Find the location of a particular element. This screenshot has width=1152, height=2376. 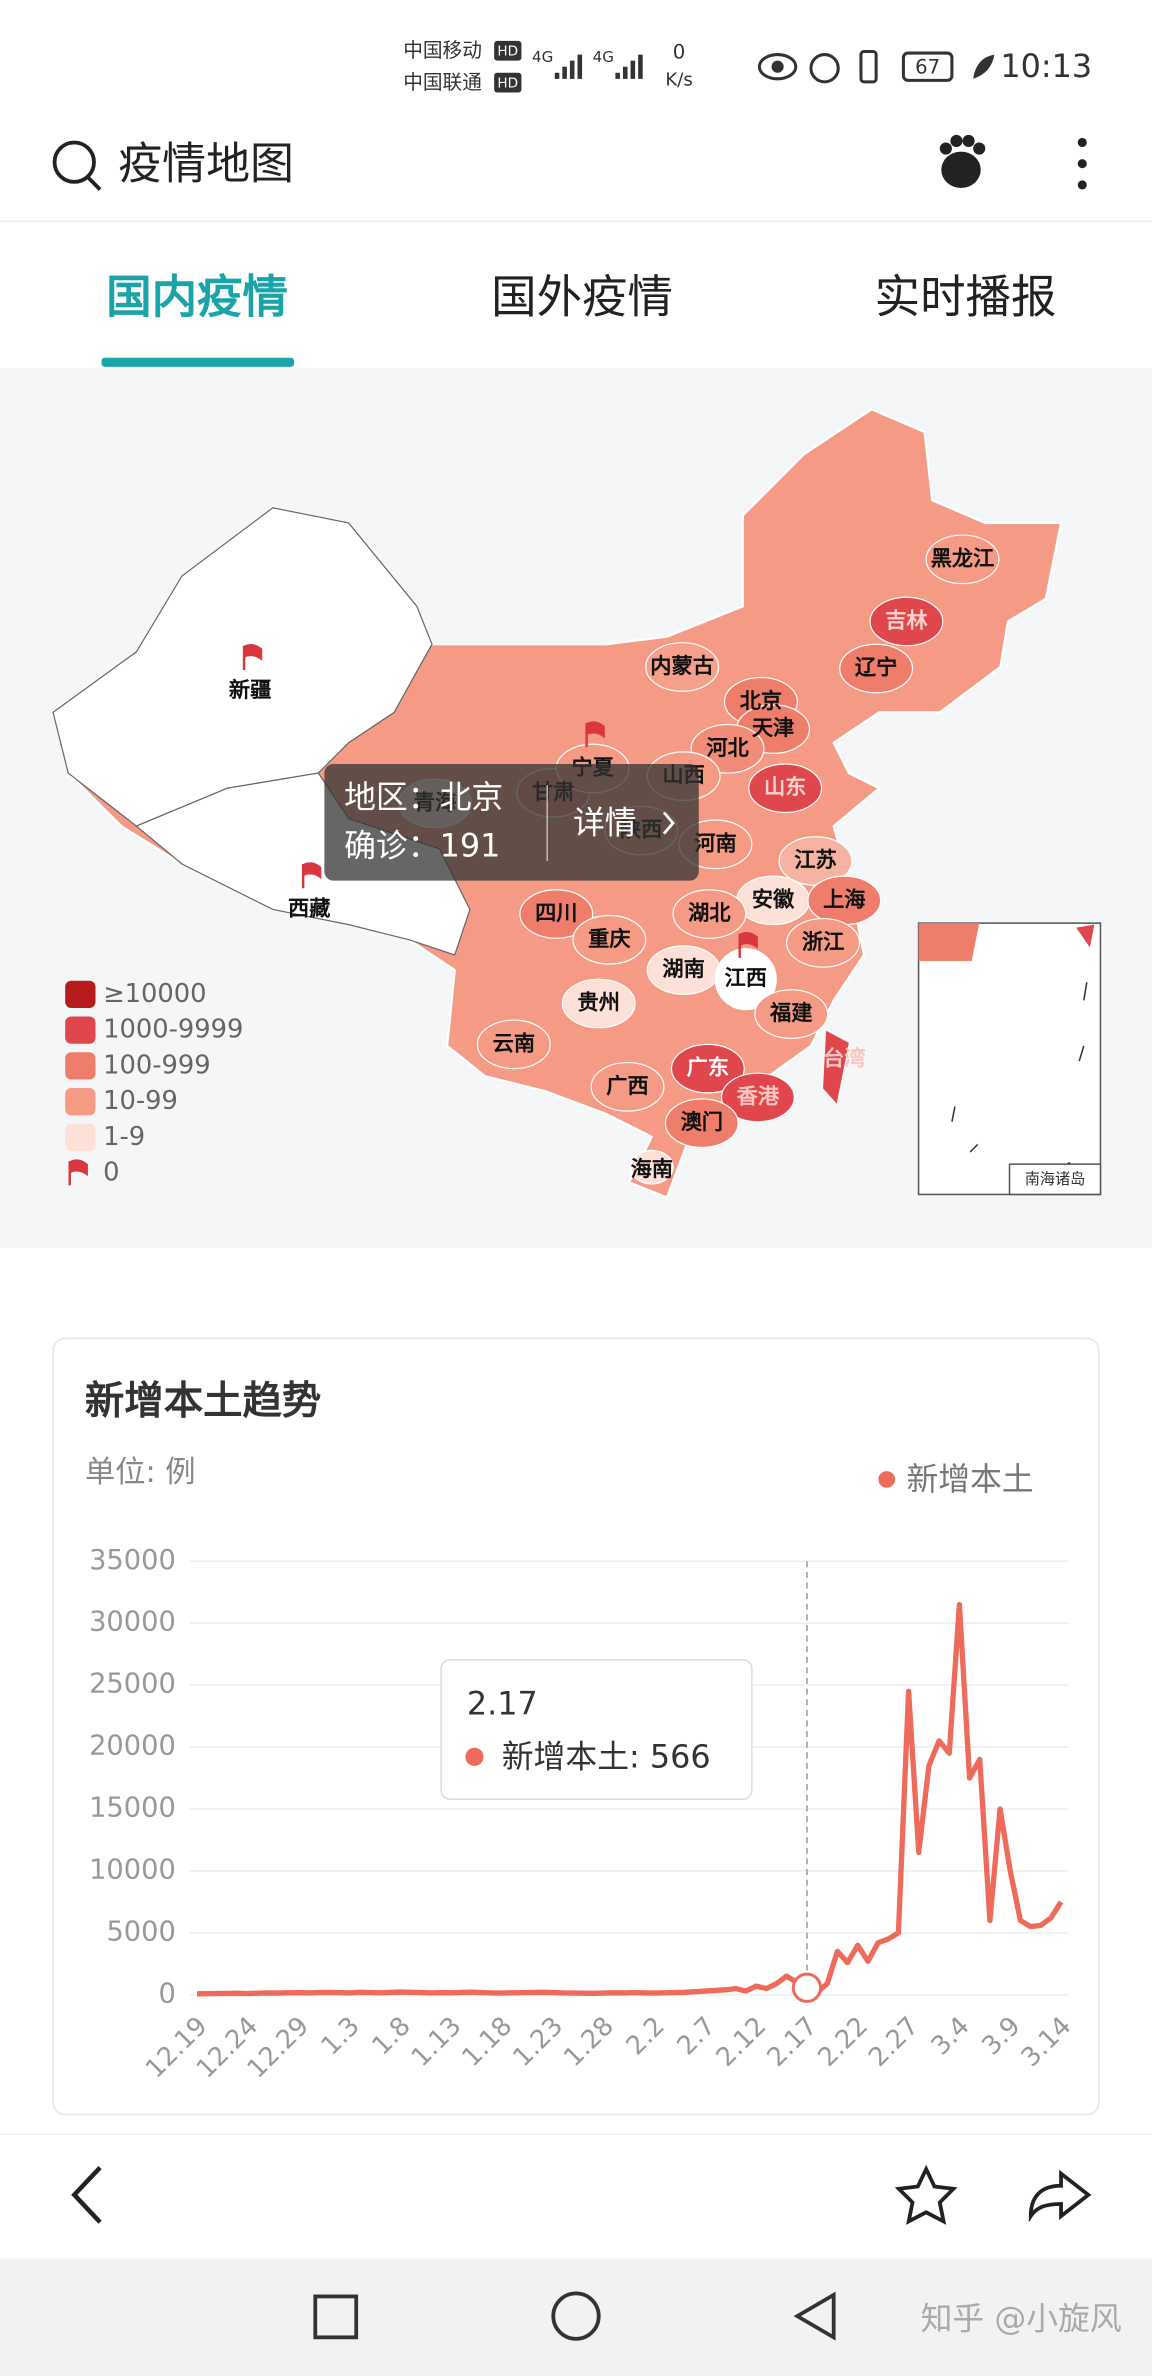

chart-title: 新增本土趋势 is located at coordinates (203, 1401).